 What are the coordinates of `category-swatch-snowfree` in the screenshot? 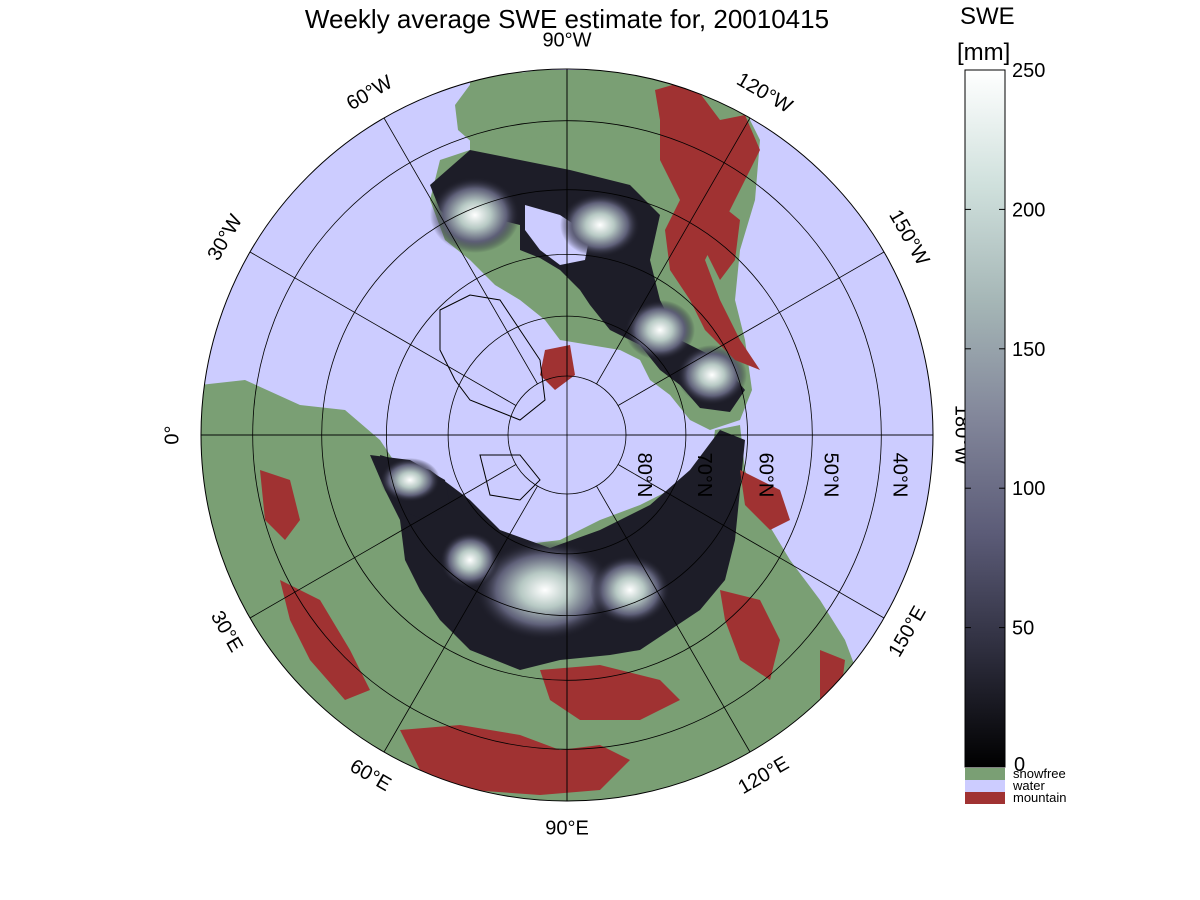 It's located at (985, 774).